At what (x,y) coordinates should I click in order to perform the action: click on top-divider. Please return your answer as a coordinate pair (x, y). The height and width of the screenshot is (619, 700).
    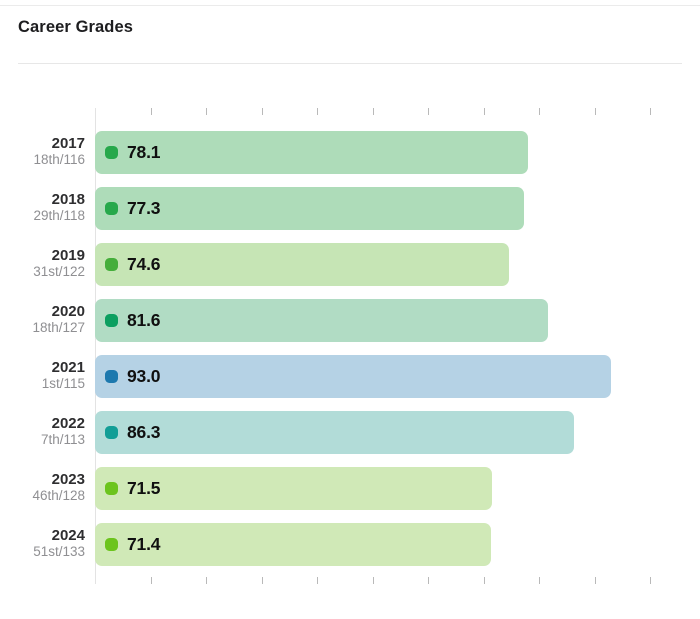
    Looking at the image, I should click on (350, 5).